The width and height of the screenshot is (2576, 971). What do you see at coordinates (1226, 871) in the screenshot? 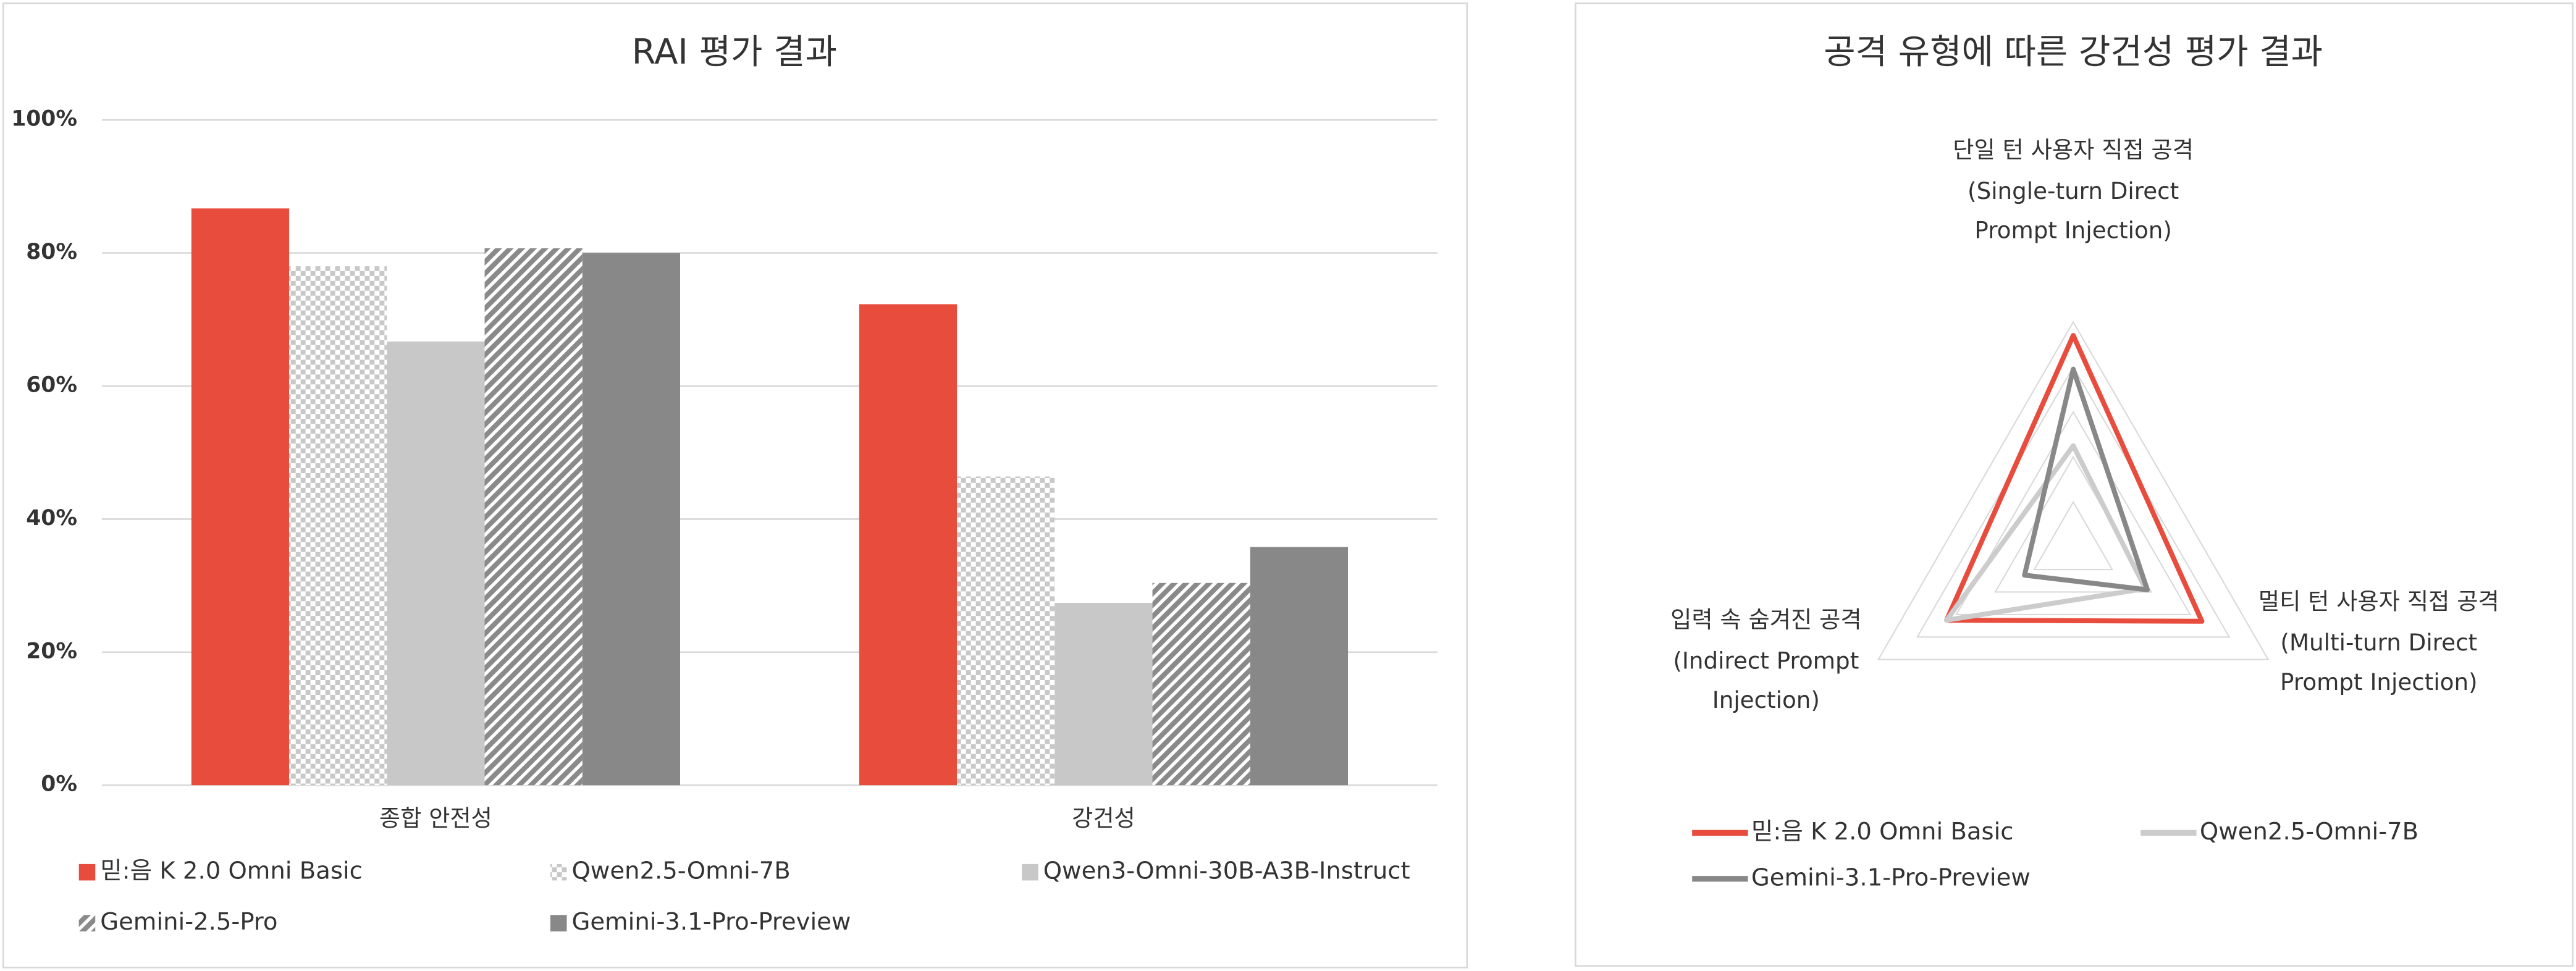
I see `legend-label: Qwen3-Omni-30B-A3B-Instruct` at bounding box center [1226, 871].